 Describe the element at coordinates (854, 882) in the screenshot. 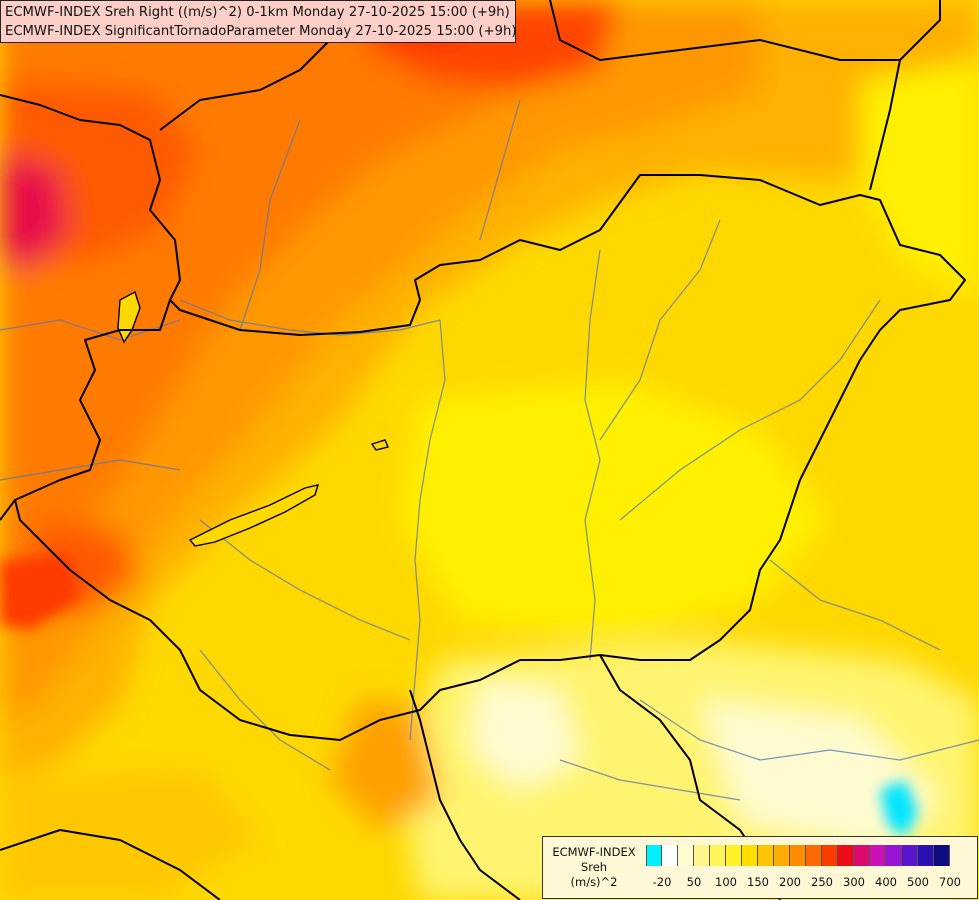

I see `legend-tick-label: 300` at that location.